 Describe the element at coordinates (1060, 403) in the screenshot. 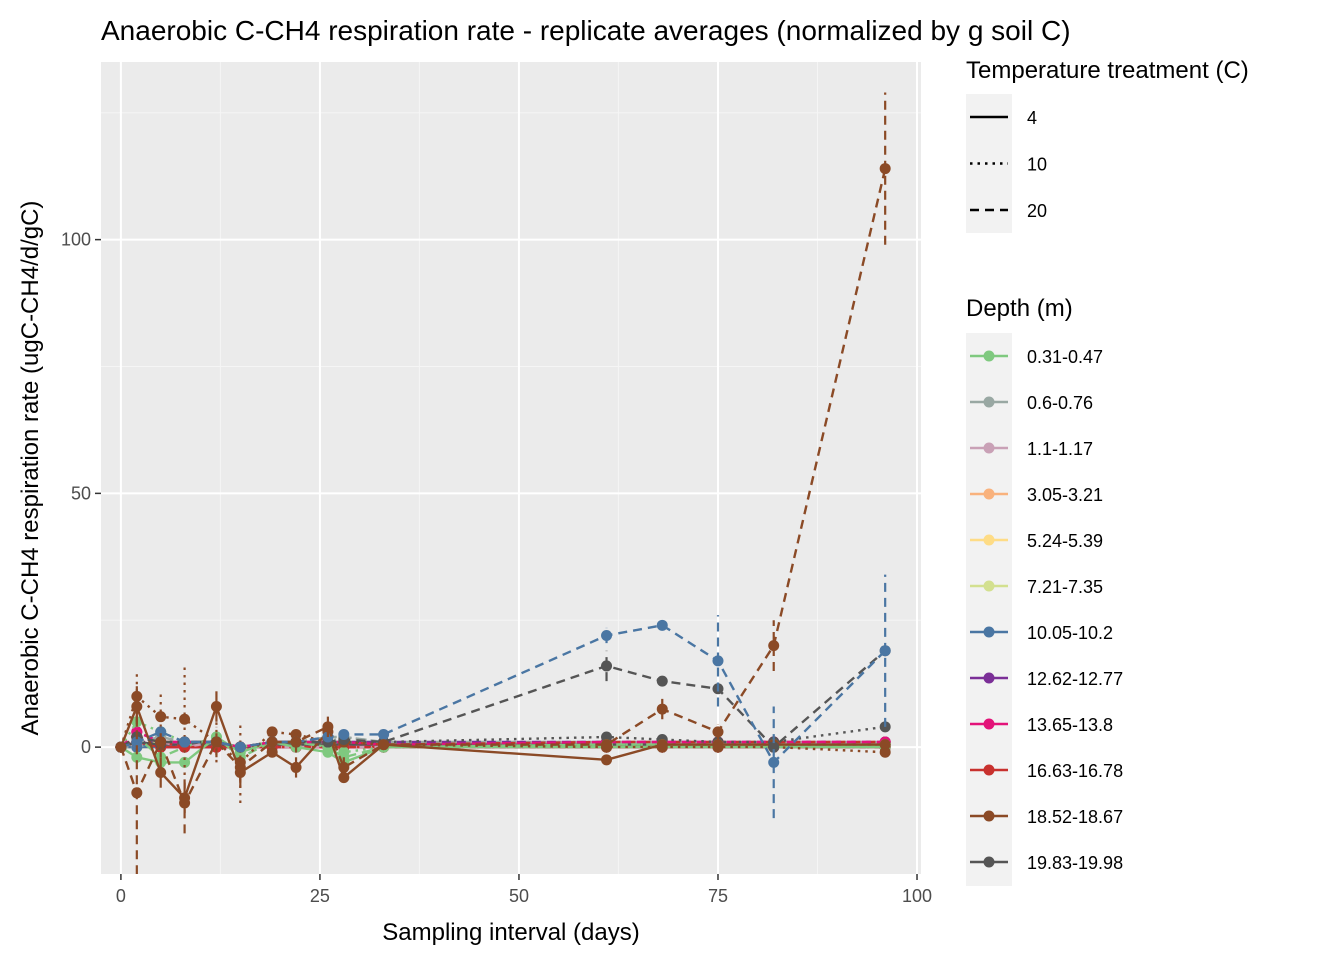

I see `legend-depth-label: 0.6-0.76` at that location.